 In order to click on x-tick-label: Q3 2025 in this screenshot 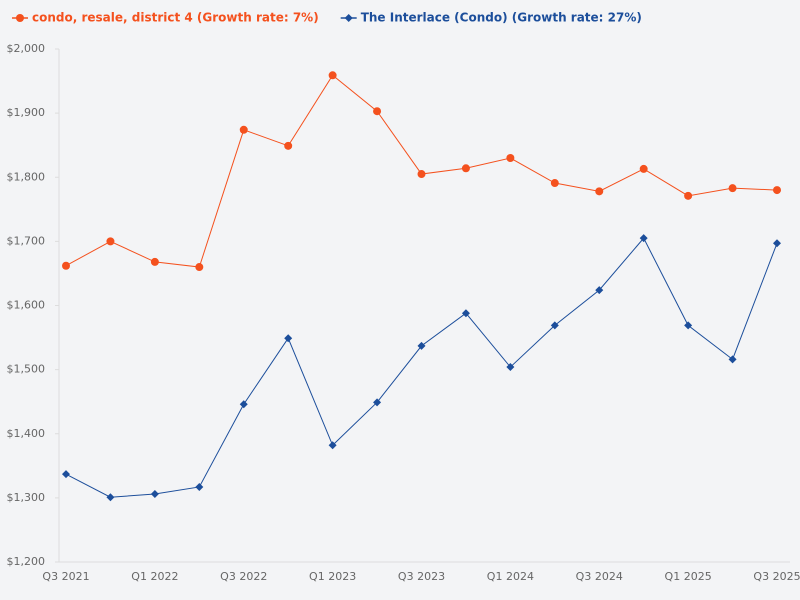, I will do `click(776, 576)`.